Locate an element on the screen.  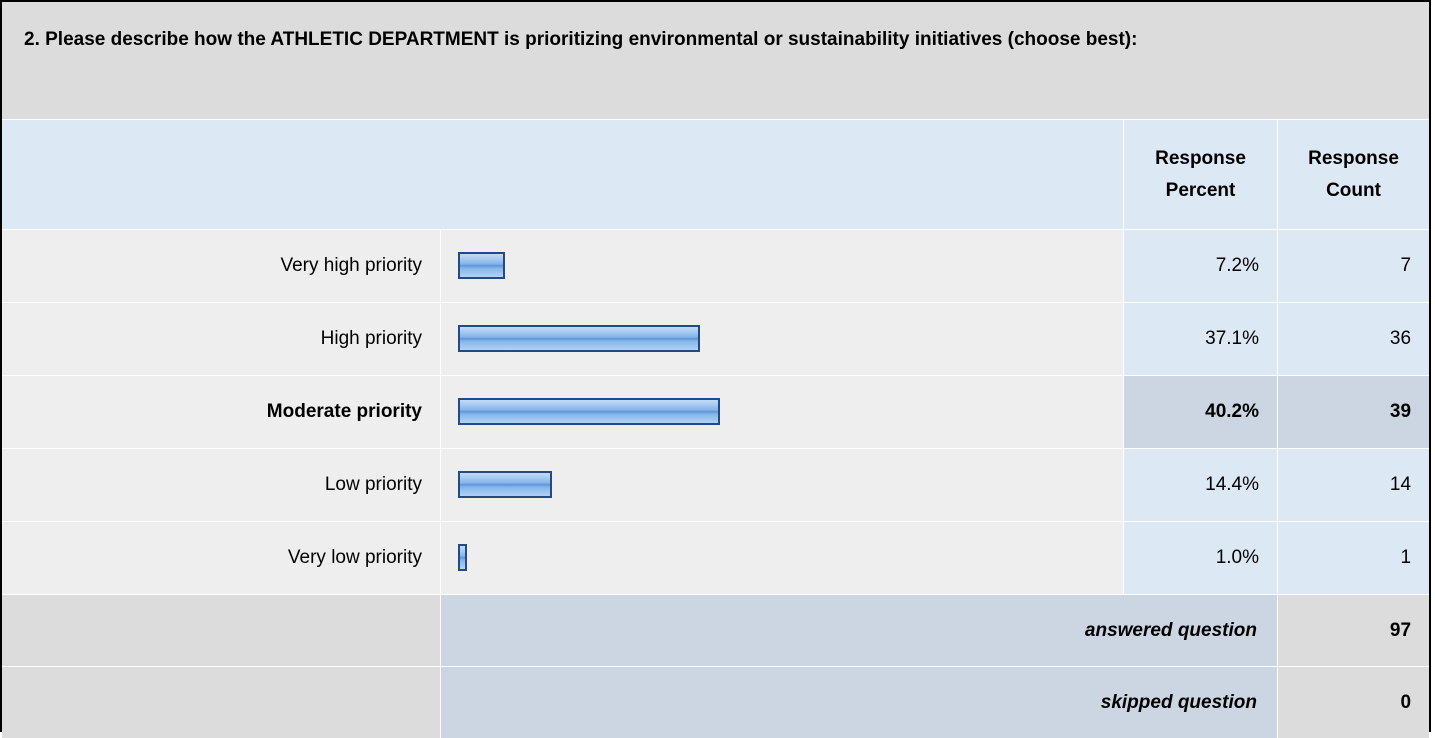
answered-question-value: 97 is located at coordinates (1354, 630).